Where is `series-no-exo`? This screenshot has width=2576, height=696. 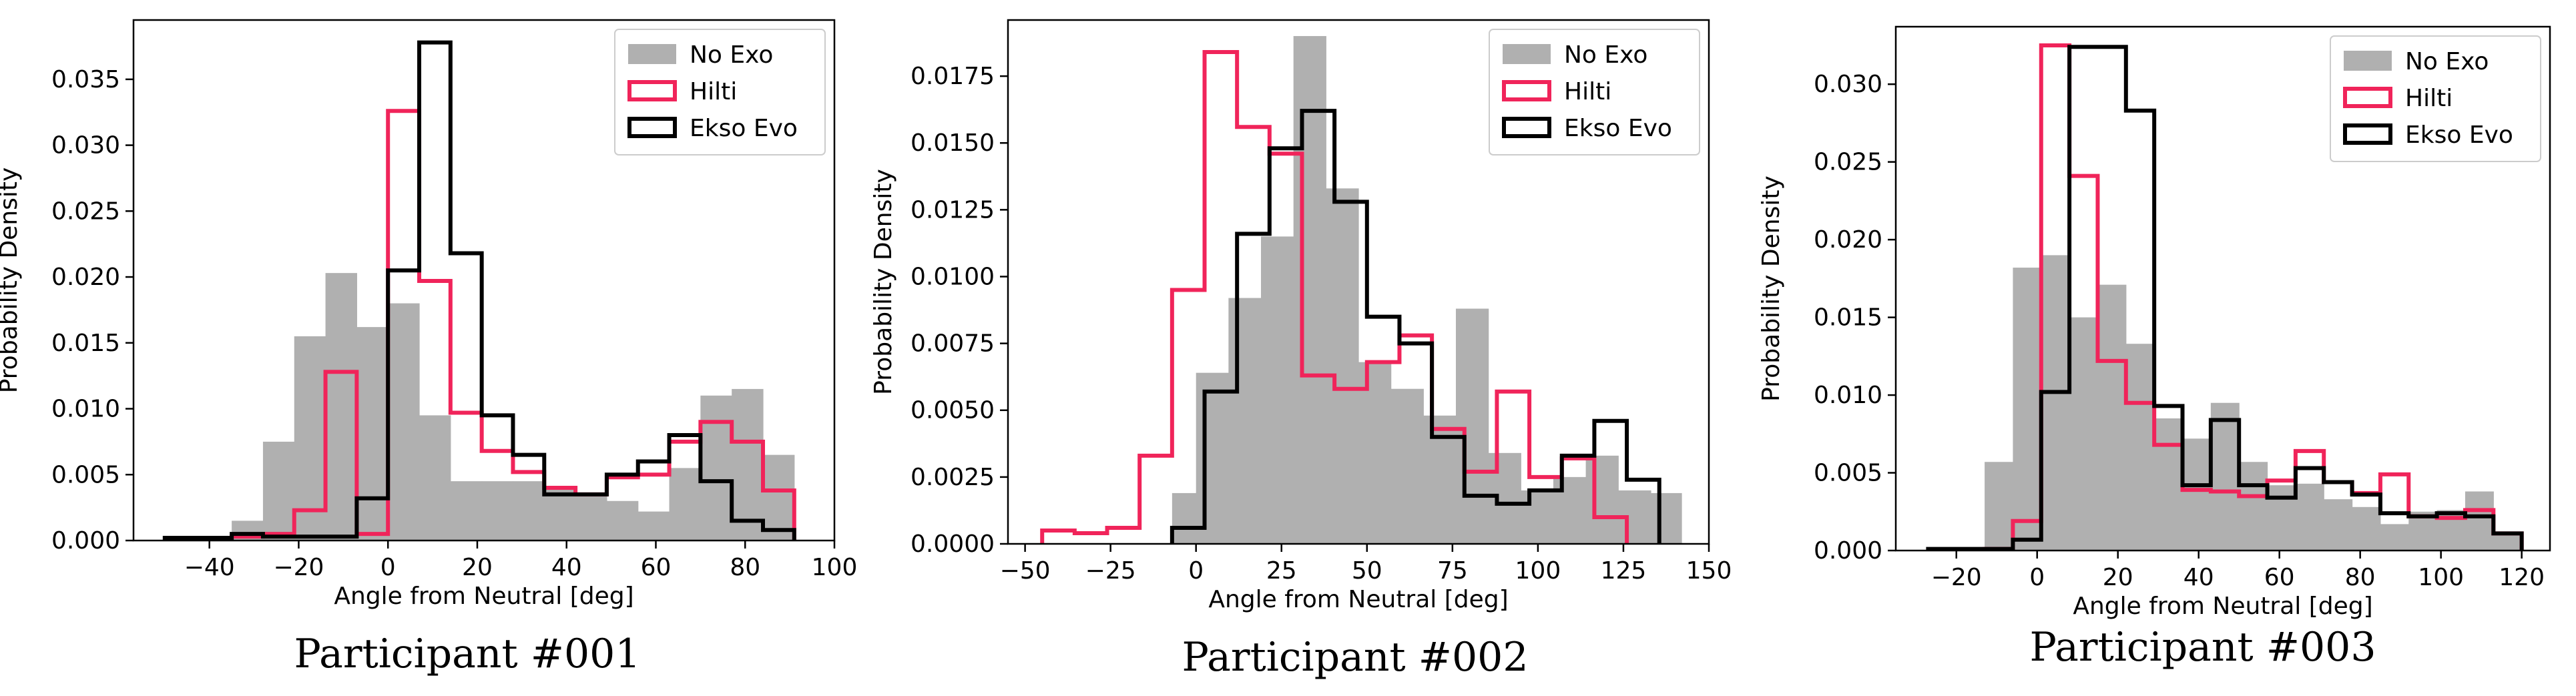
series-no-exo is located at coordinates (2254, 403).